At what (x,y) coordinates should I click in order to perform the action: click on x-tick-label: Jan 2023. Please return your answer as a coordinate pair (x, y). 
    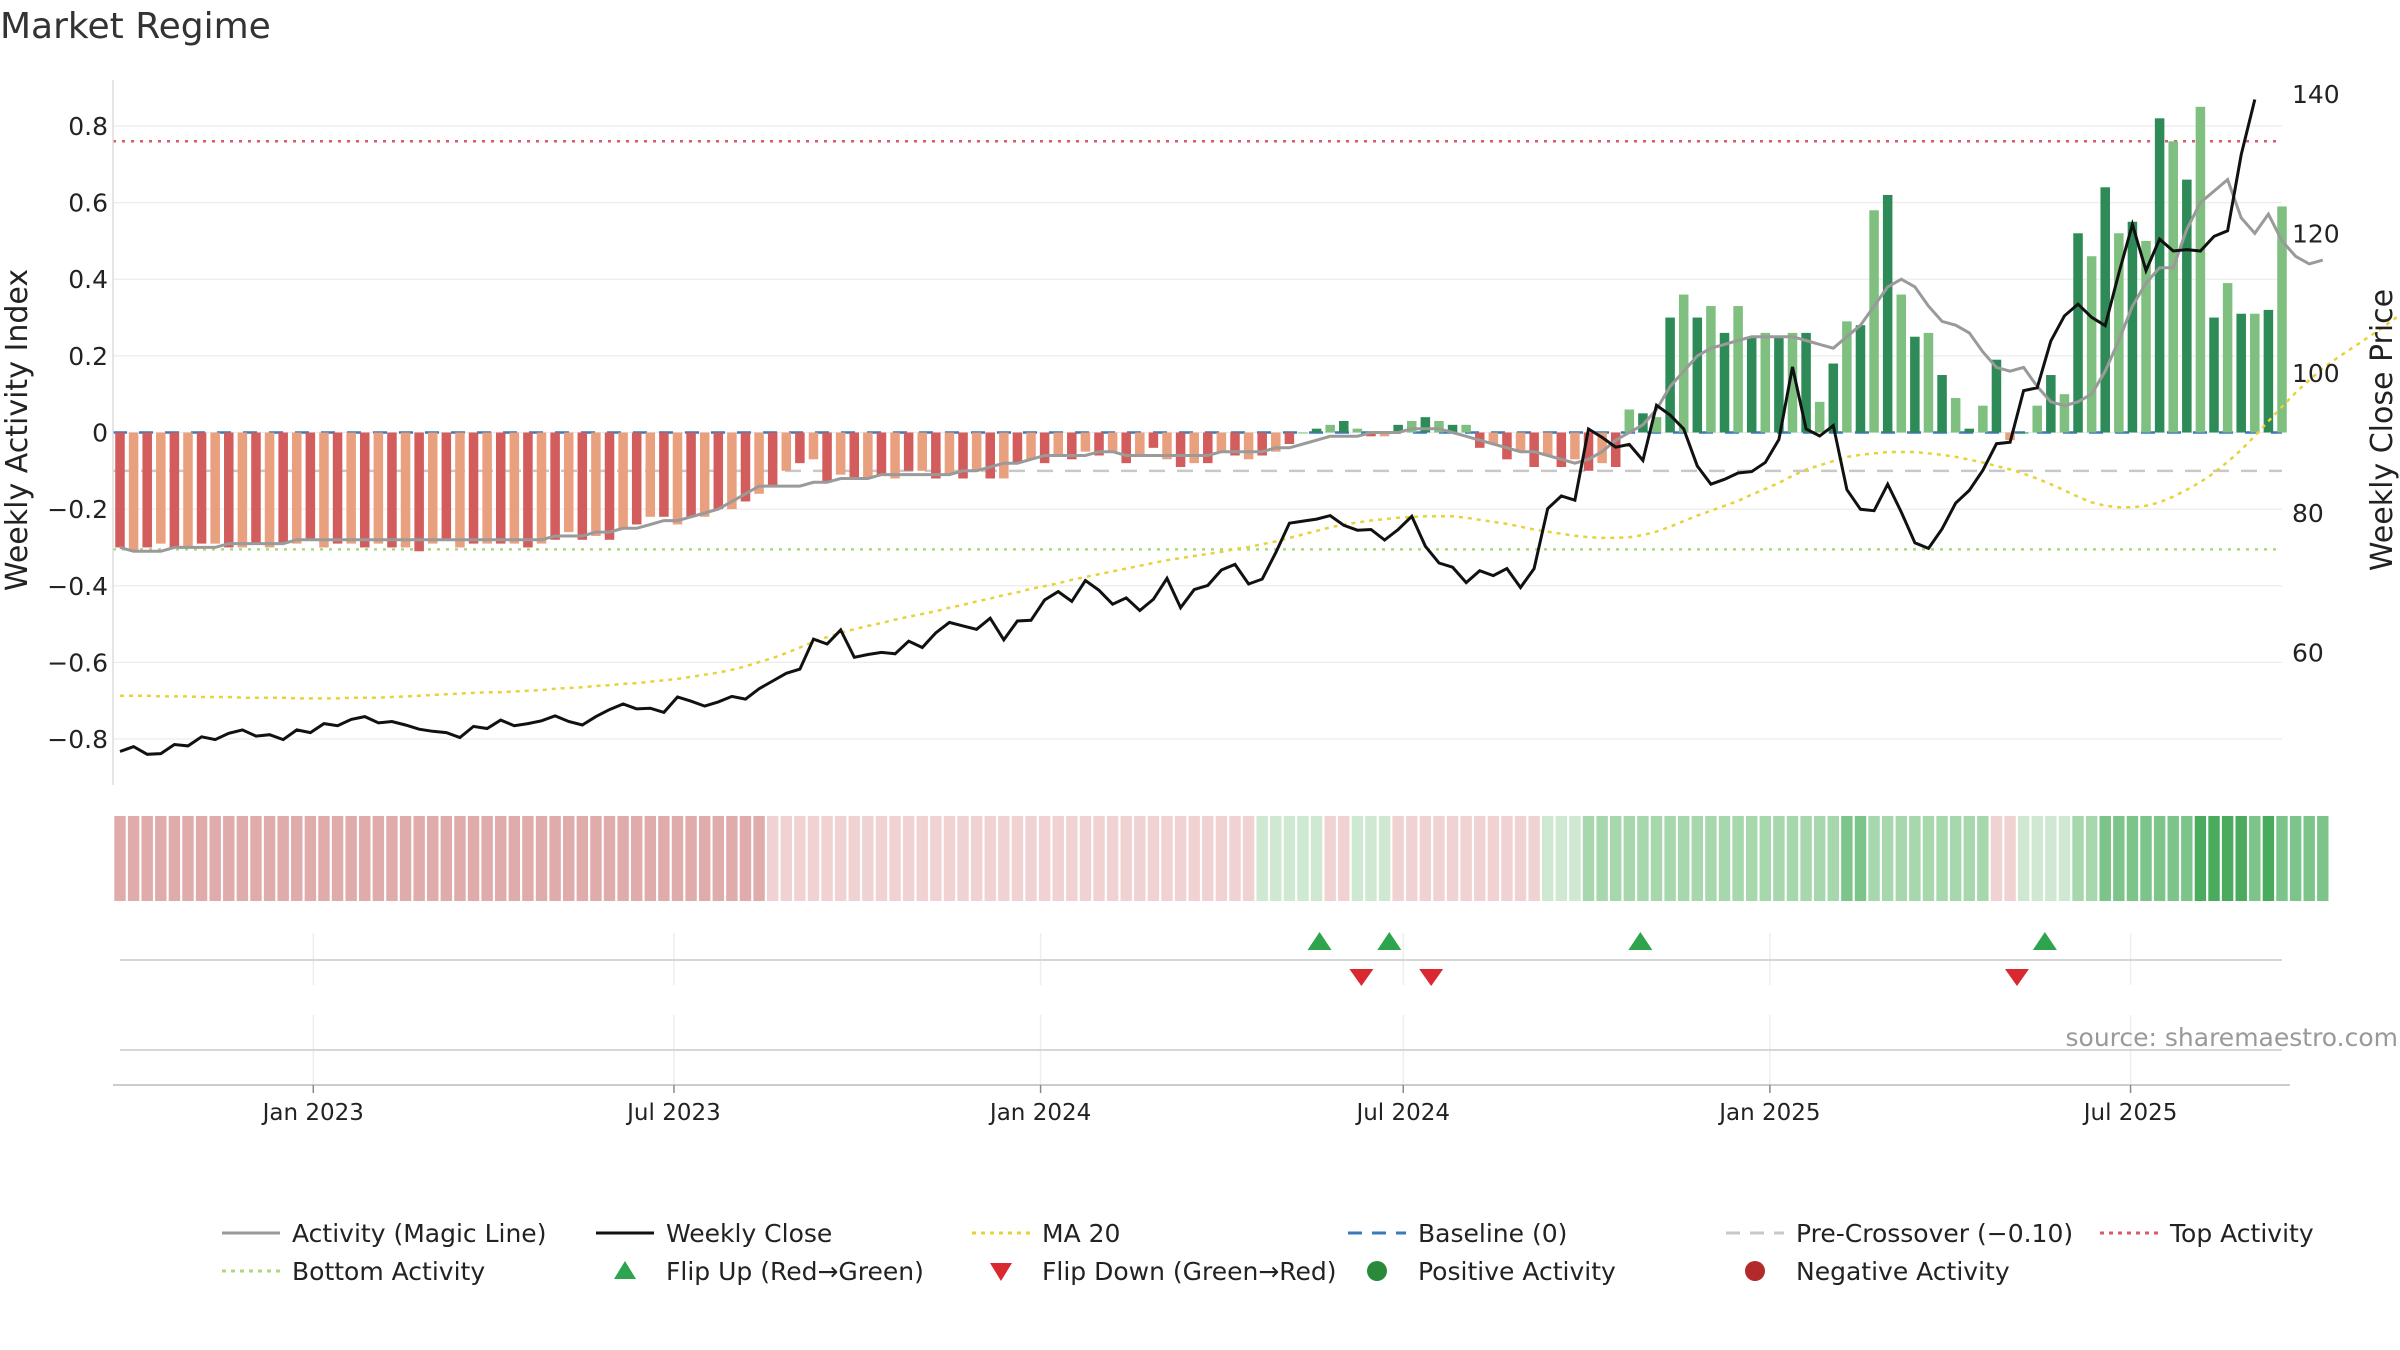
    Looking at the image, I should click on (312, 1113).